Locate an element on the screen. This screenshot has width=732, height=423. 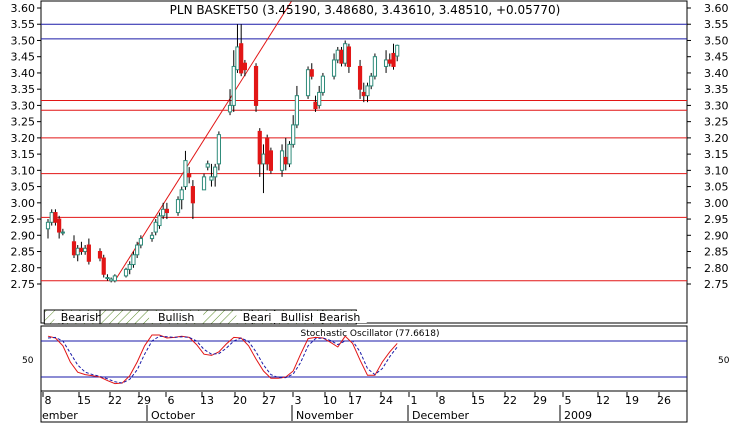
price-tick-label: 2.80 is located at coordinates (23, 268).